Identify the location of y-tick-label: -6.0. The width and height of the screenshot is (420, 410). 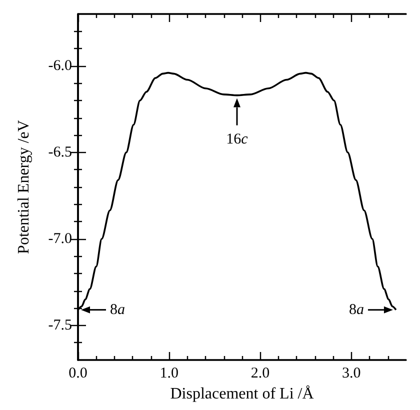
(60, 66).